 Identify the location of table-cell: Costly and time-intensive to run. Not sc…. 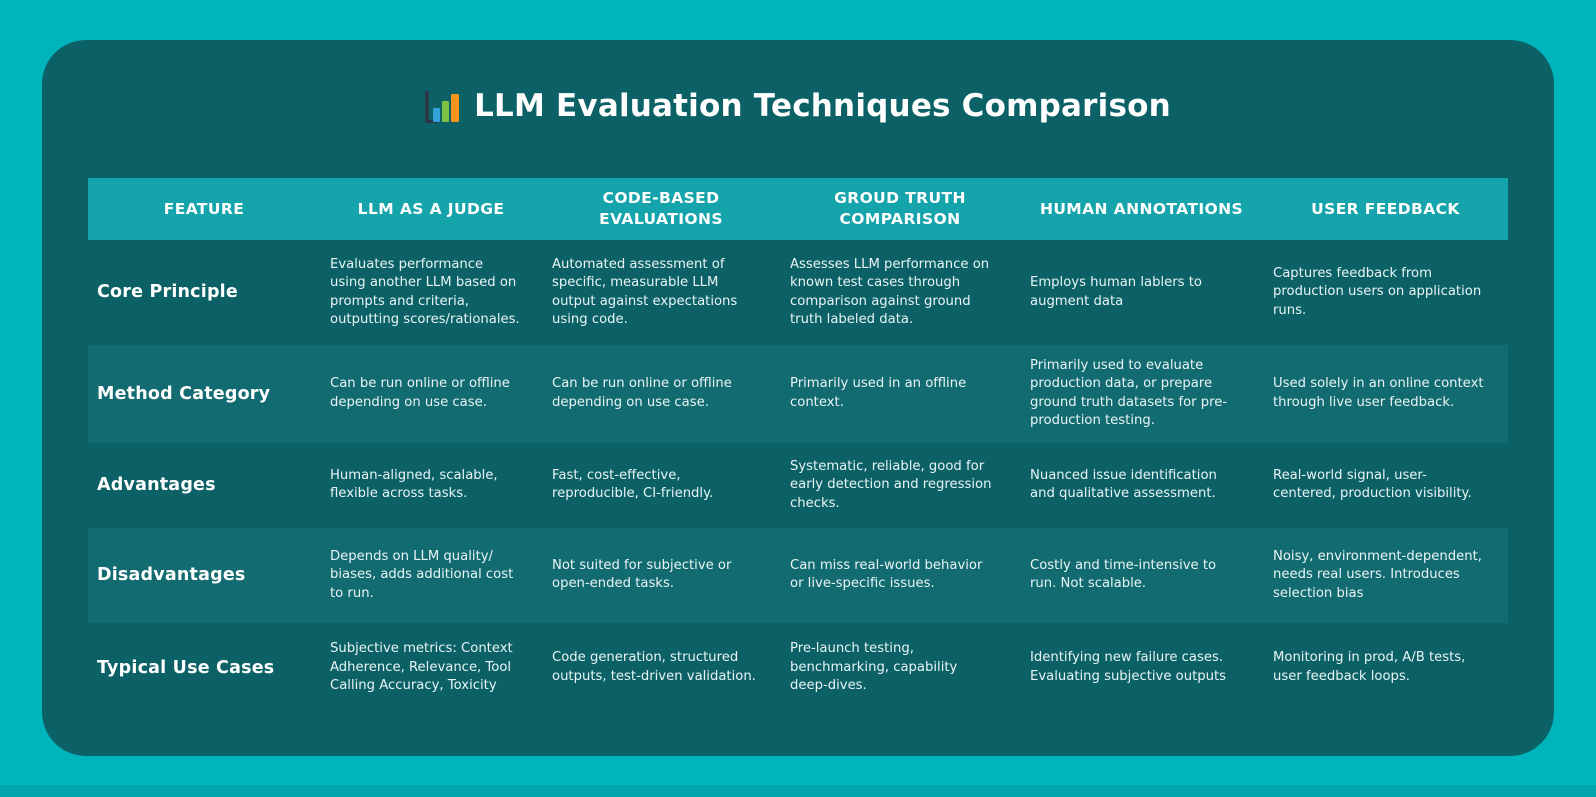
(1123, 574).